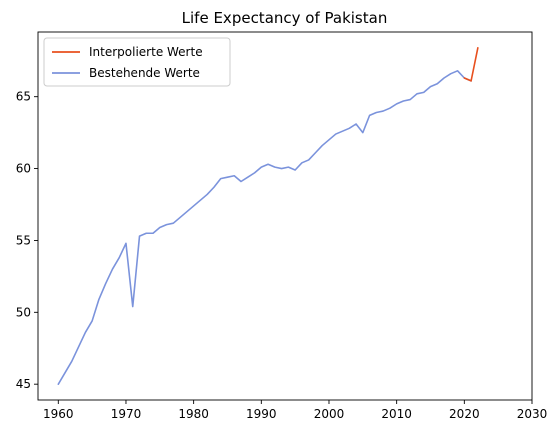 The height and width of the screenshot is (435, 560). Describe the element at coordinates (23, 97) in the screenshot. I see `y-tick-label: 65` at that location.